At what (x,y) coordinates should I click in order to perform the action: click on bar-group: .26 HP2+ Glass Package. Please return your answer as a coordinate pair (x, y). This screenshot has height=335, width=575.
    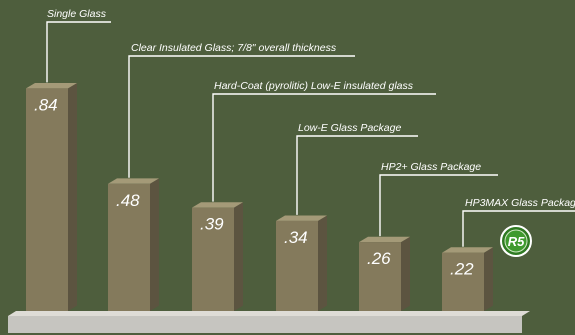
    Looking at the image, I should click on (428, 236).